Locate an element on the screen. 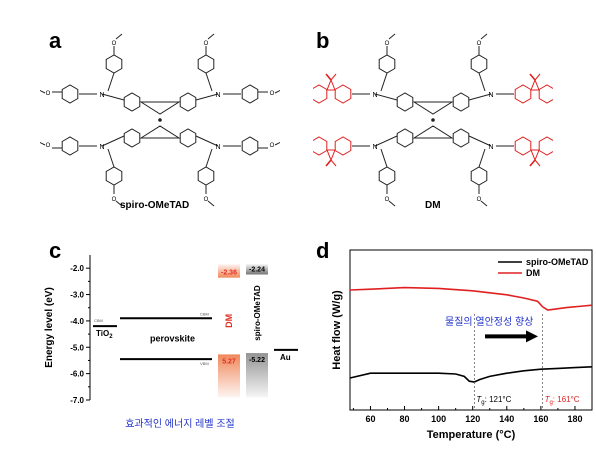 The width and height of the screenshot is (596, 449). tg-symbol: T is located at coordinates (479, 399).